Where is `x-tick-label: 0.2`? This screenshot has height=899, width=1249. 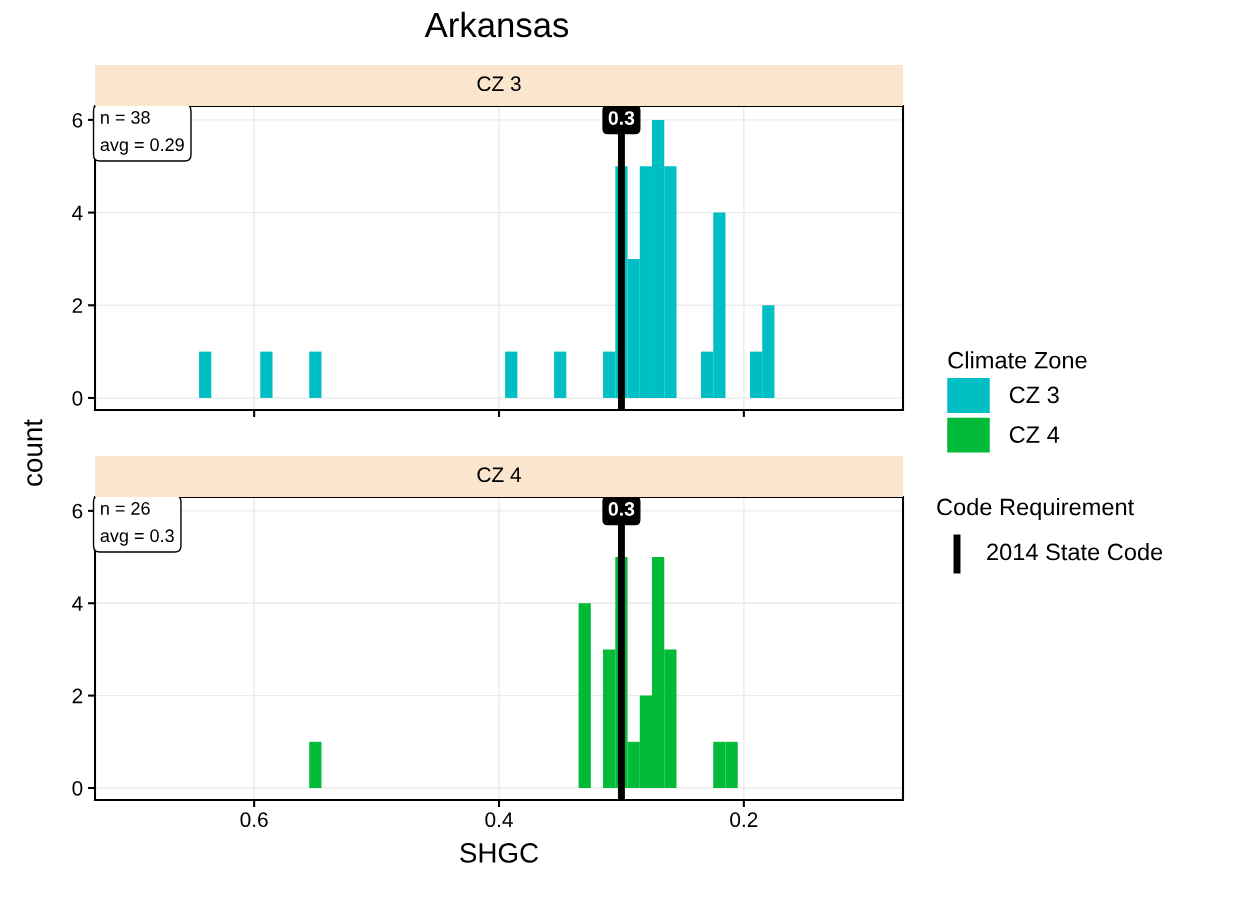 x-tick-label: 0.2 is located at coordinates (744, 820).